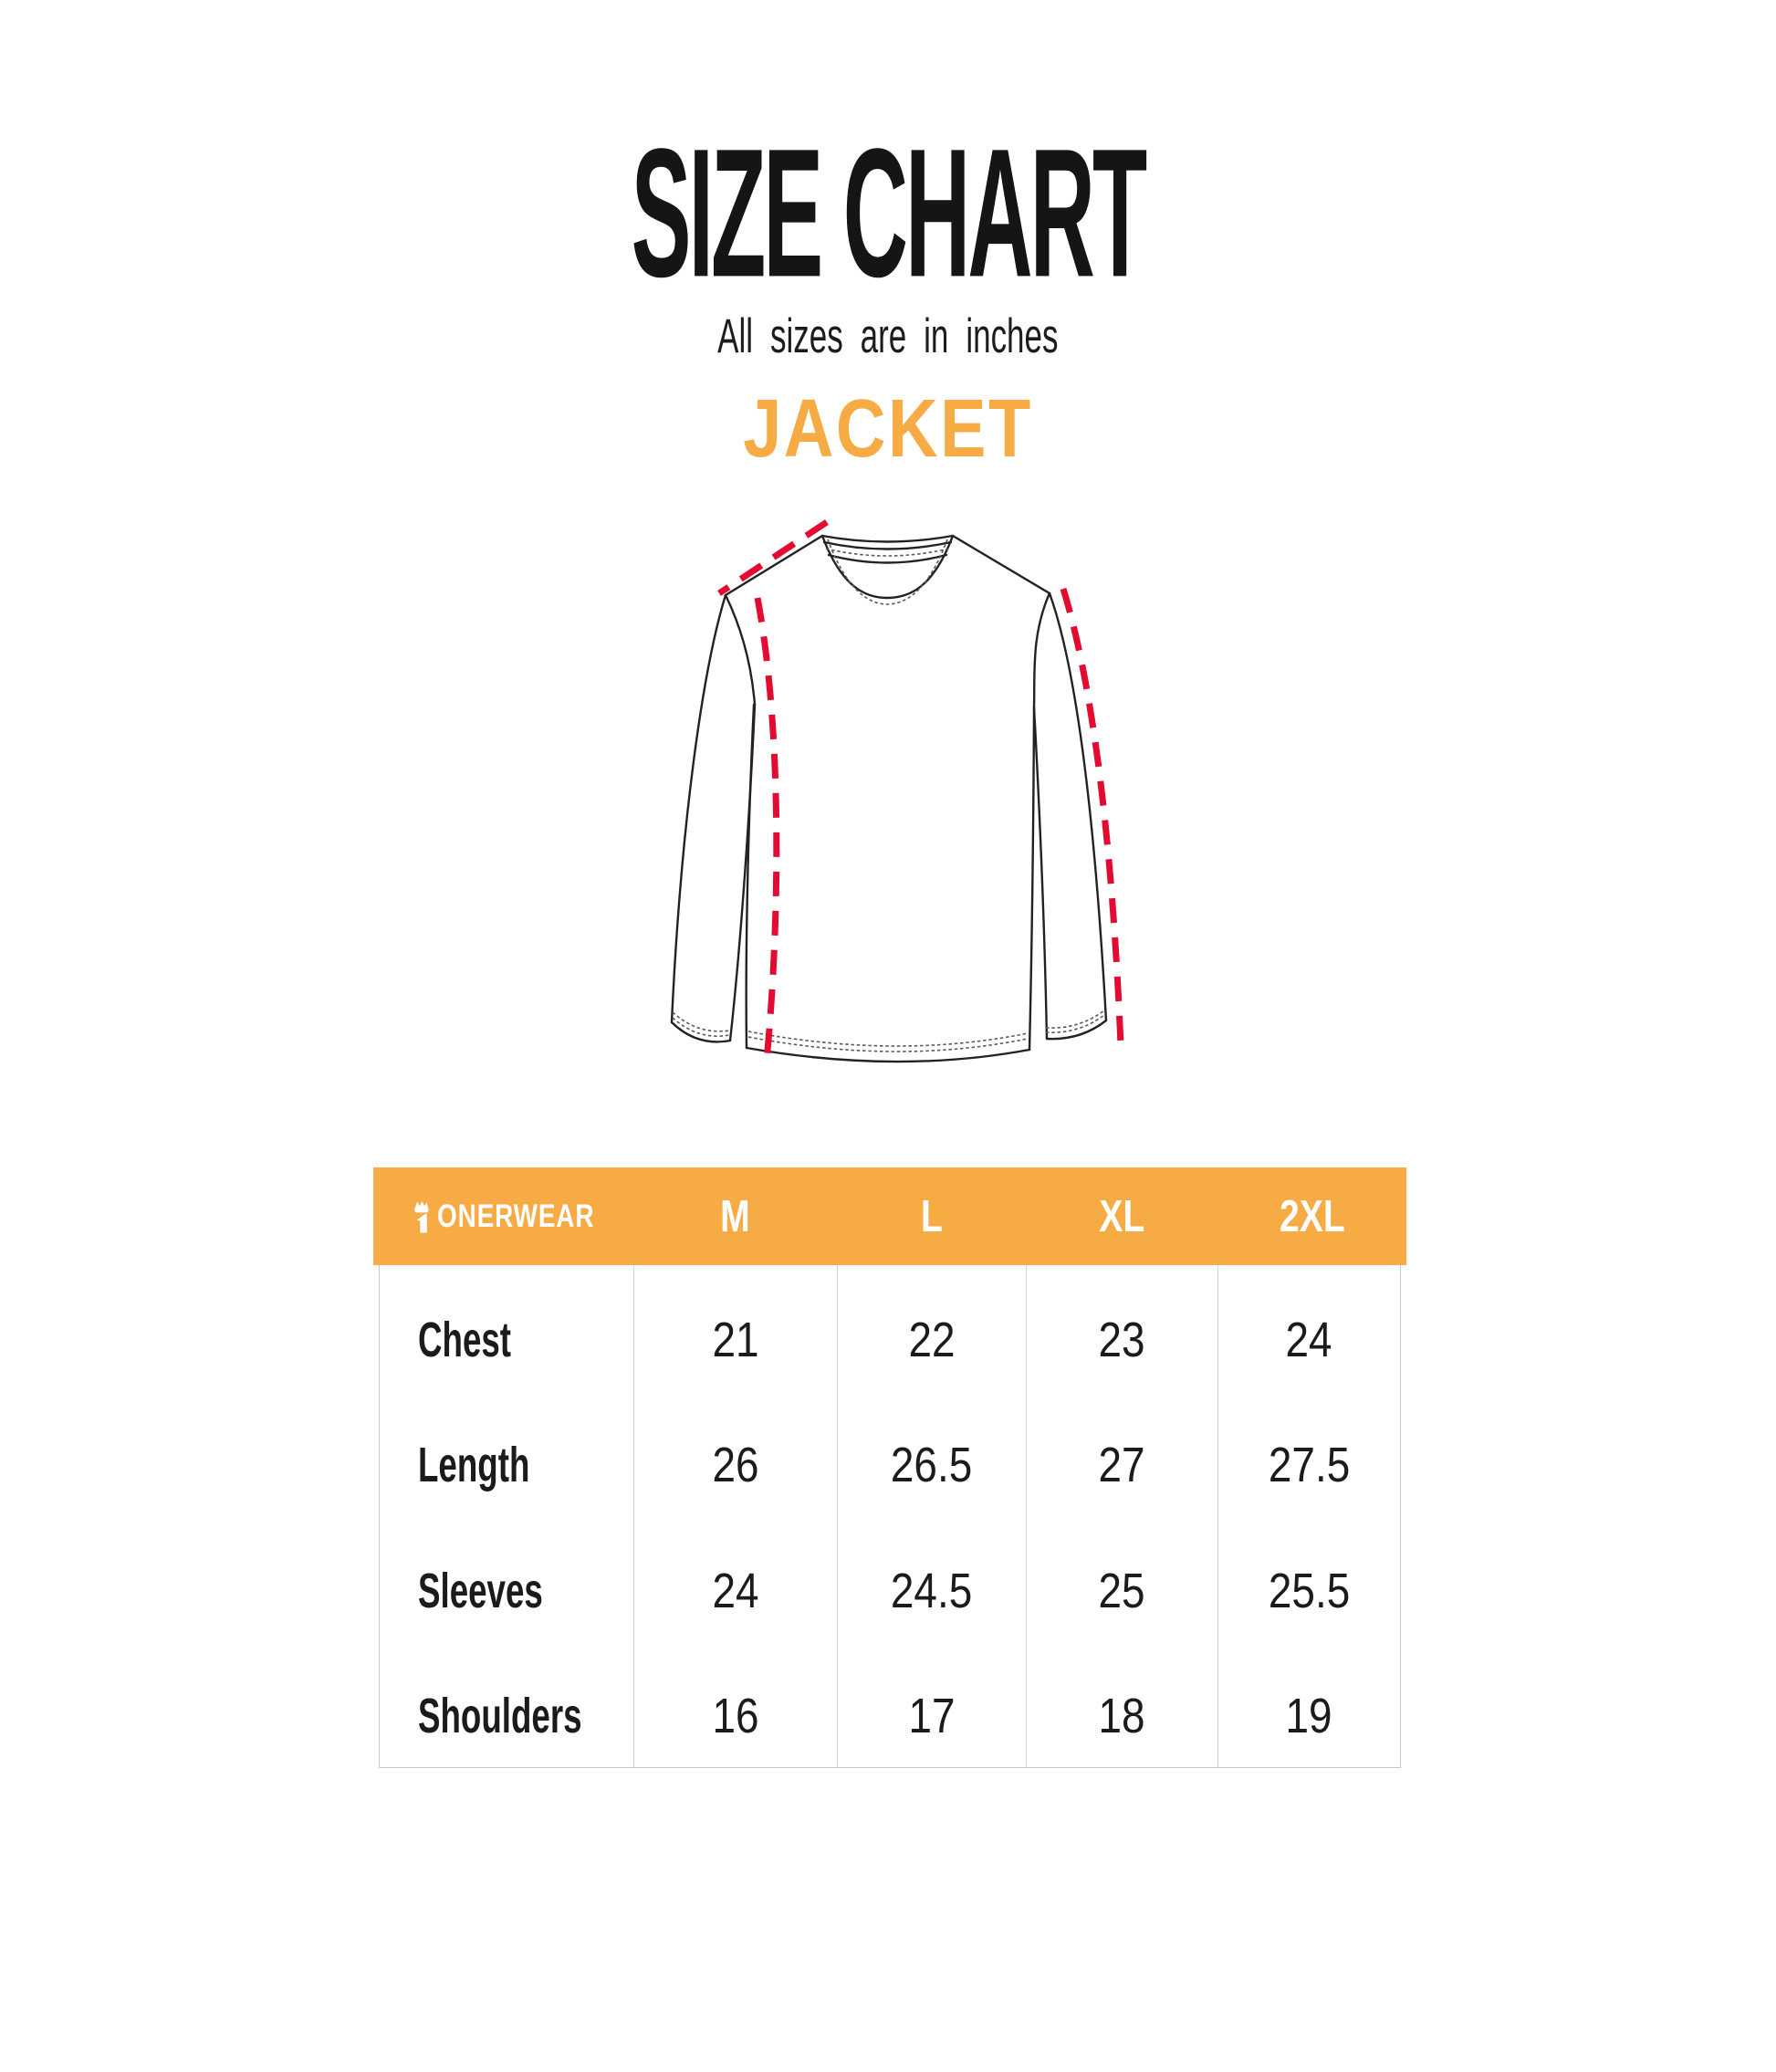  What do you see at coordinates (1308, 1704) in the screenshot?
I see `shoulders-2xl: 19` at bounding box center [1308, 1704].